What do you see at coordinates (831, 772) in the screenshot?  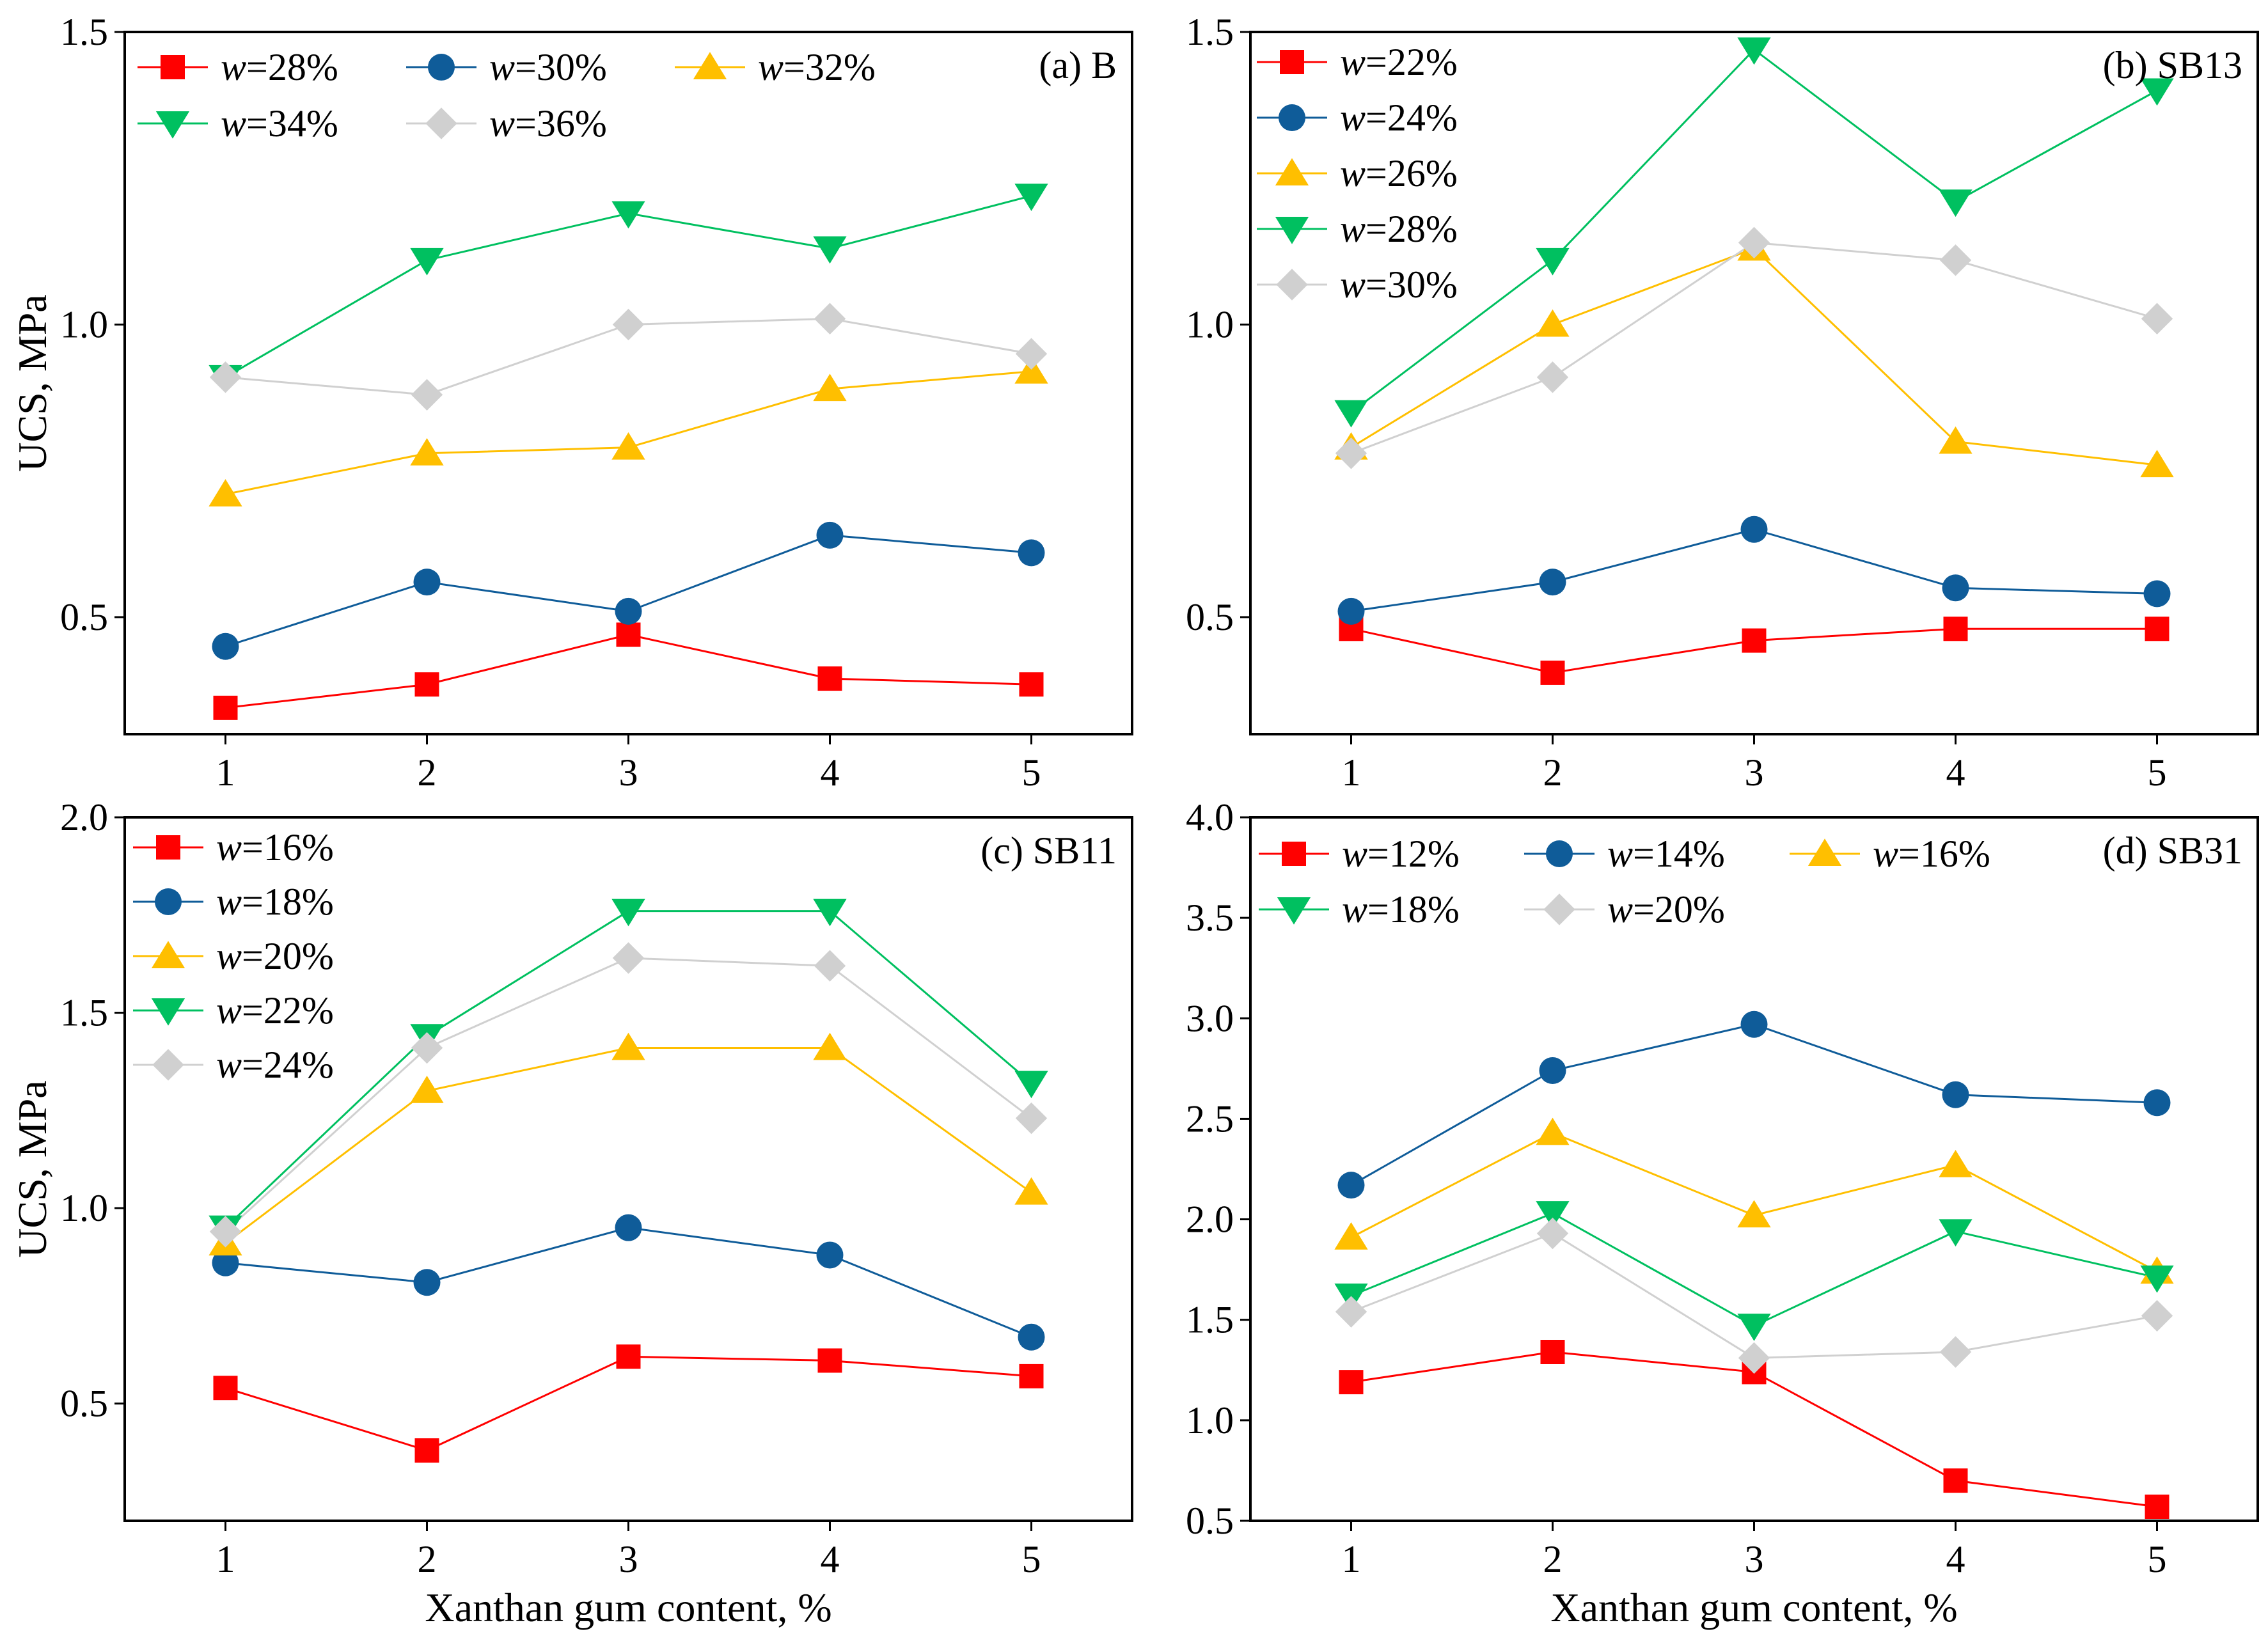 I see `x-tick-label-a-3: 4` at bounding box center [831, 772].